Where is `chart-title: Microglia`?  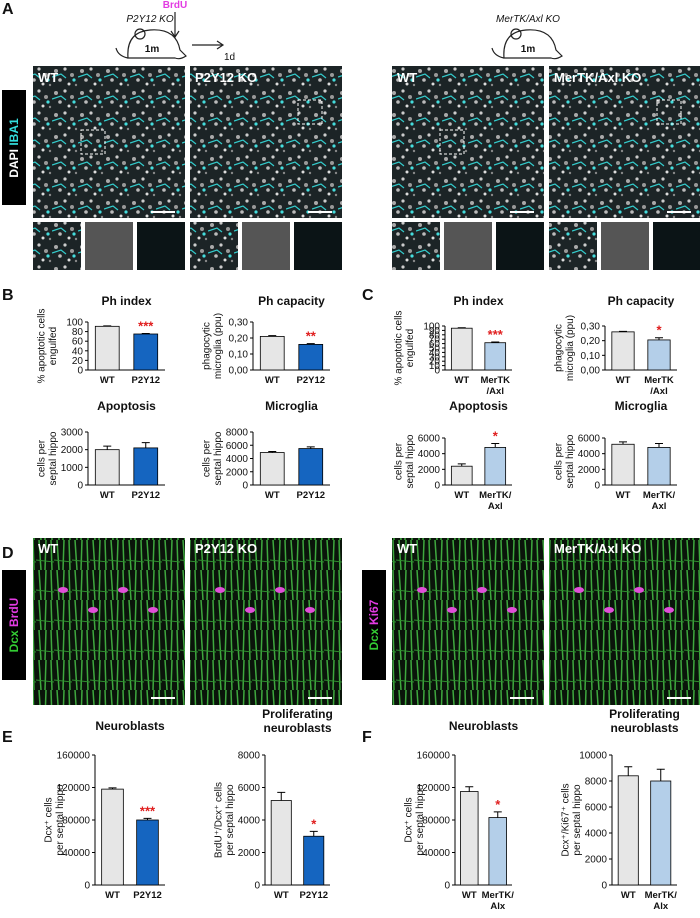
chart-title: Microglia is located at coordinates (641, 406).